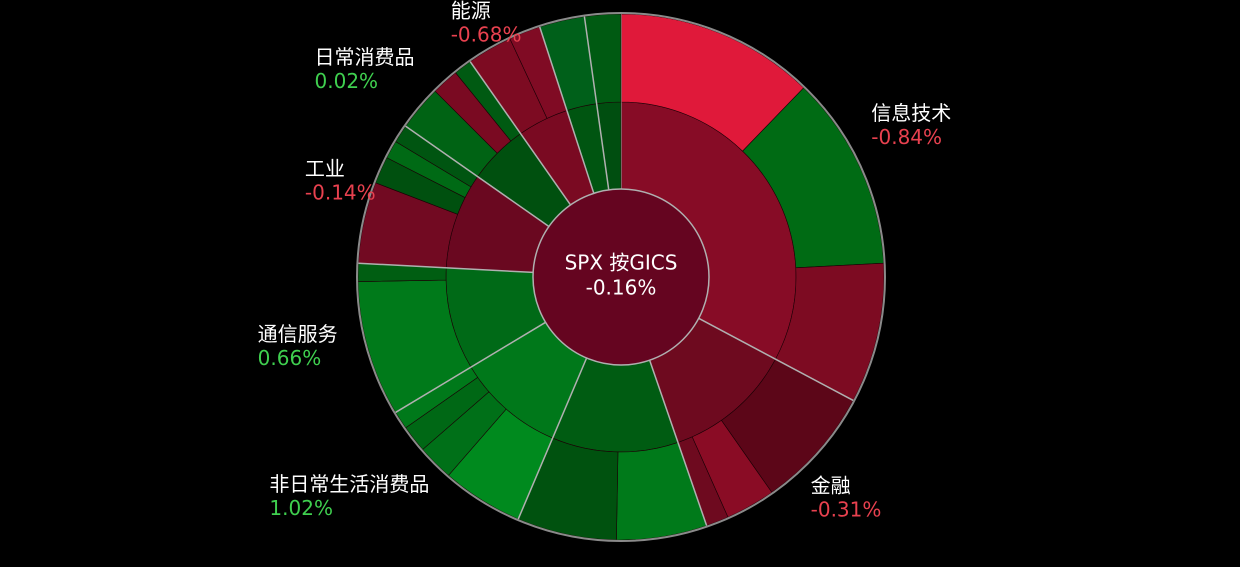  I want to click on sector-name: 工业, so click(325, 168).